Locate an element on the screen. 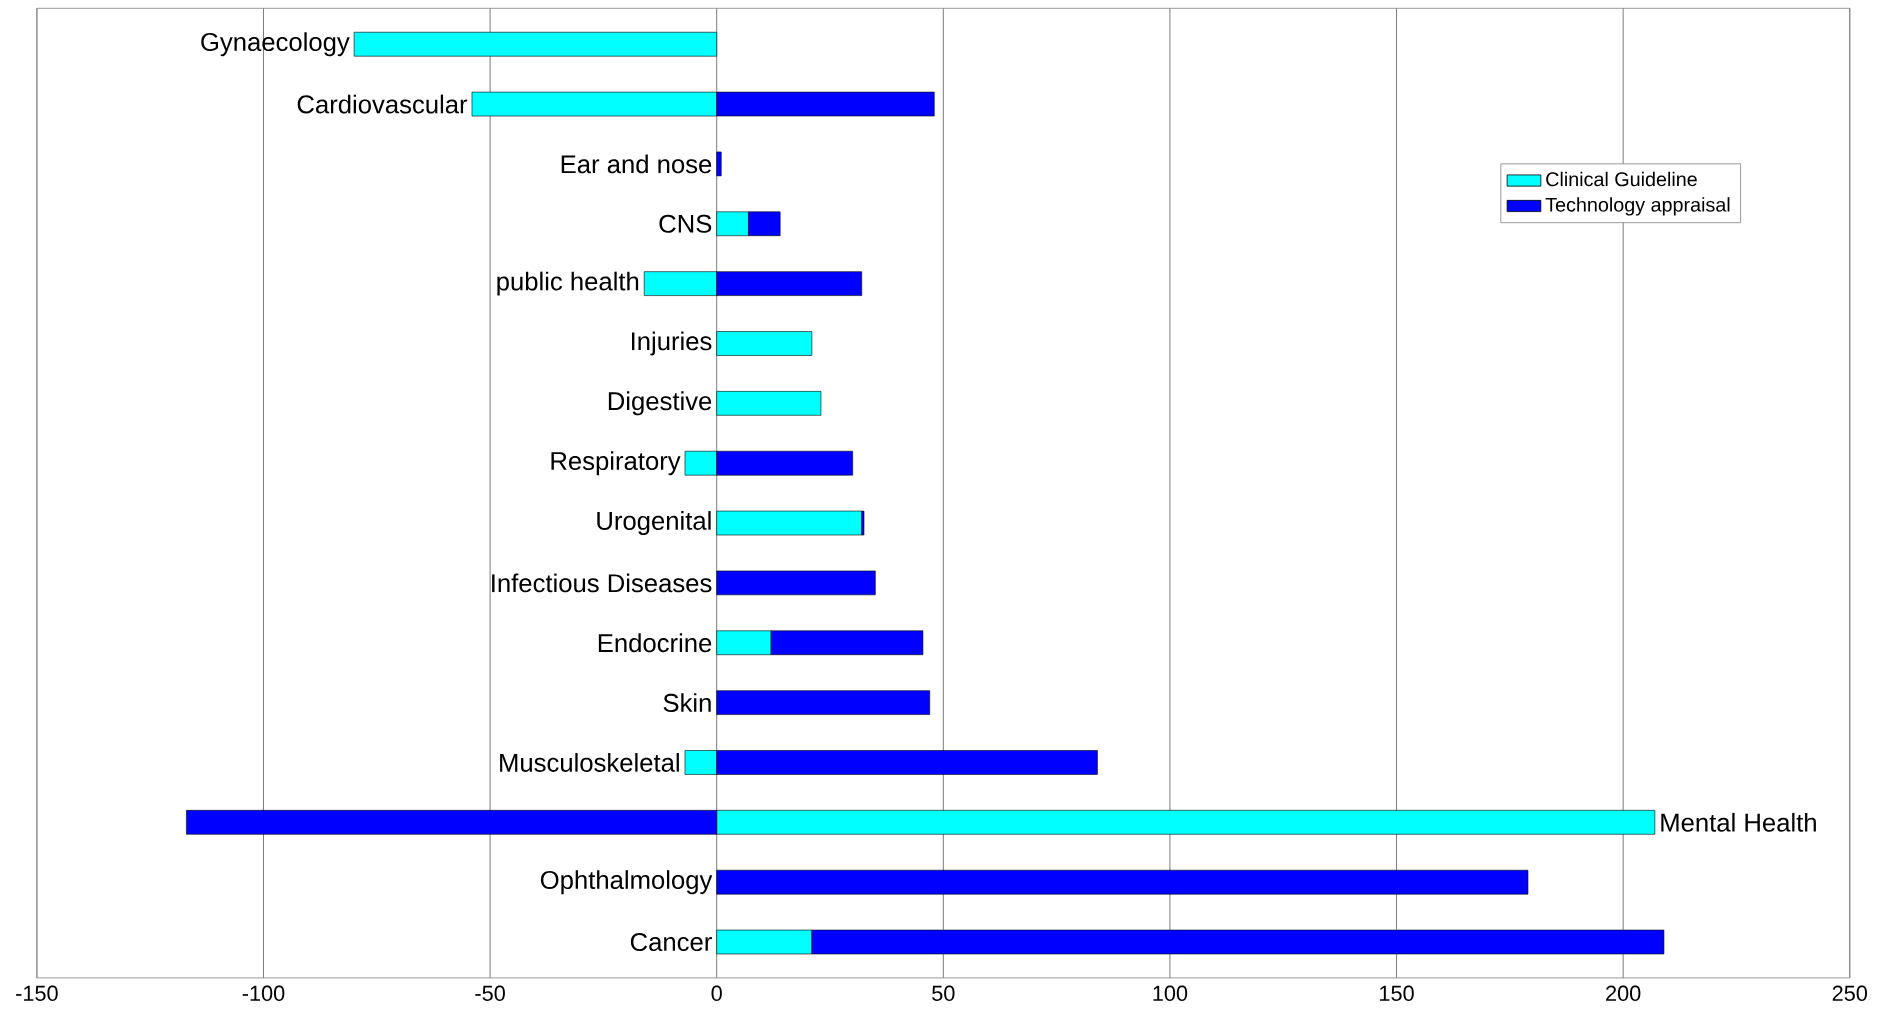  y-tick-label: Injuries is located at coordinates (671, 343).